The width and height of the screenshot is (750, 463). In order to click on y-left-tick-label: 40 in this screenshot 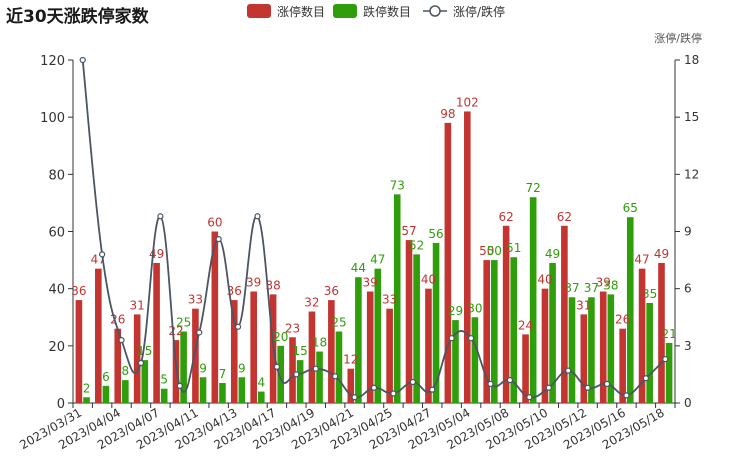, I will do `click(56, 290)`.